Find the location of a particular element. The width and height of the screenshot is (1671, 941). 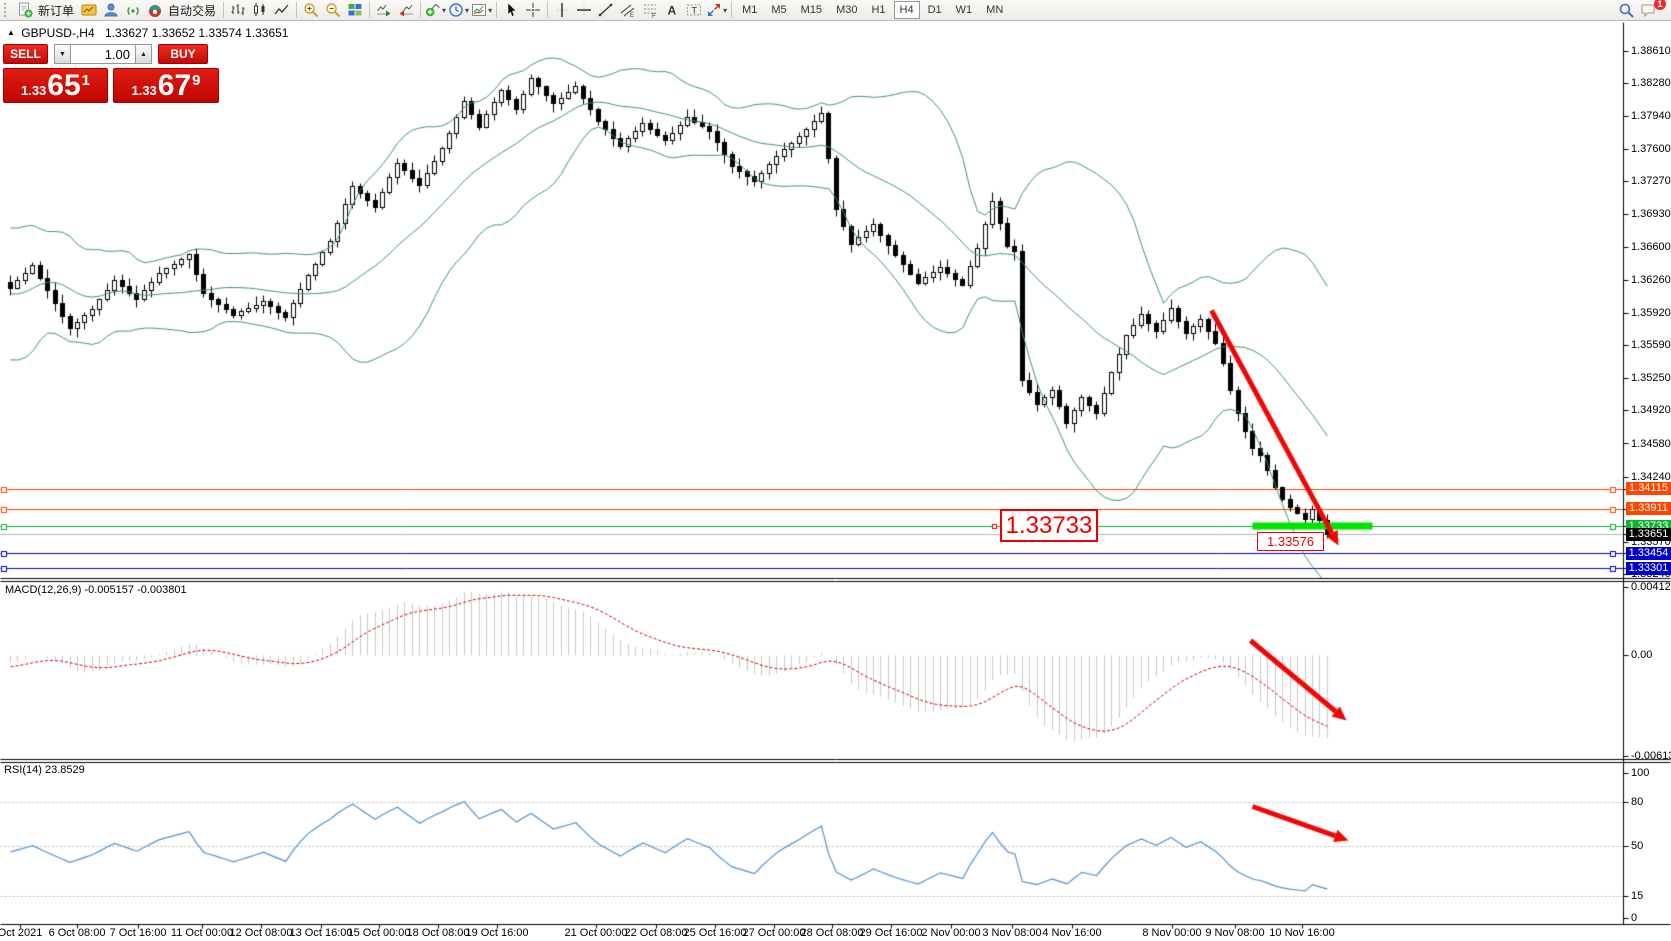

time-axis-label: 2 Nov 00:00 is located at coordinates (951, 933).